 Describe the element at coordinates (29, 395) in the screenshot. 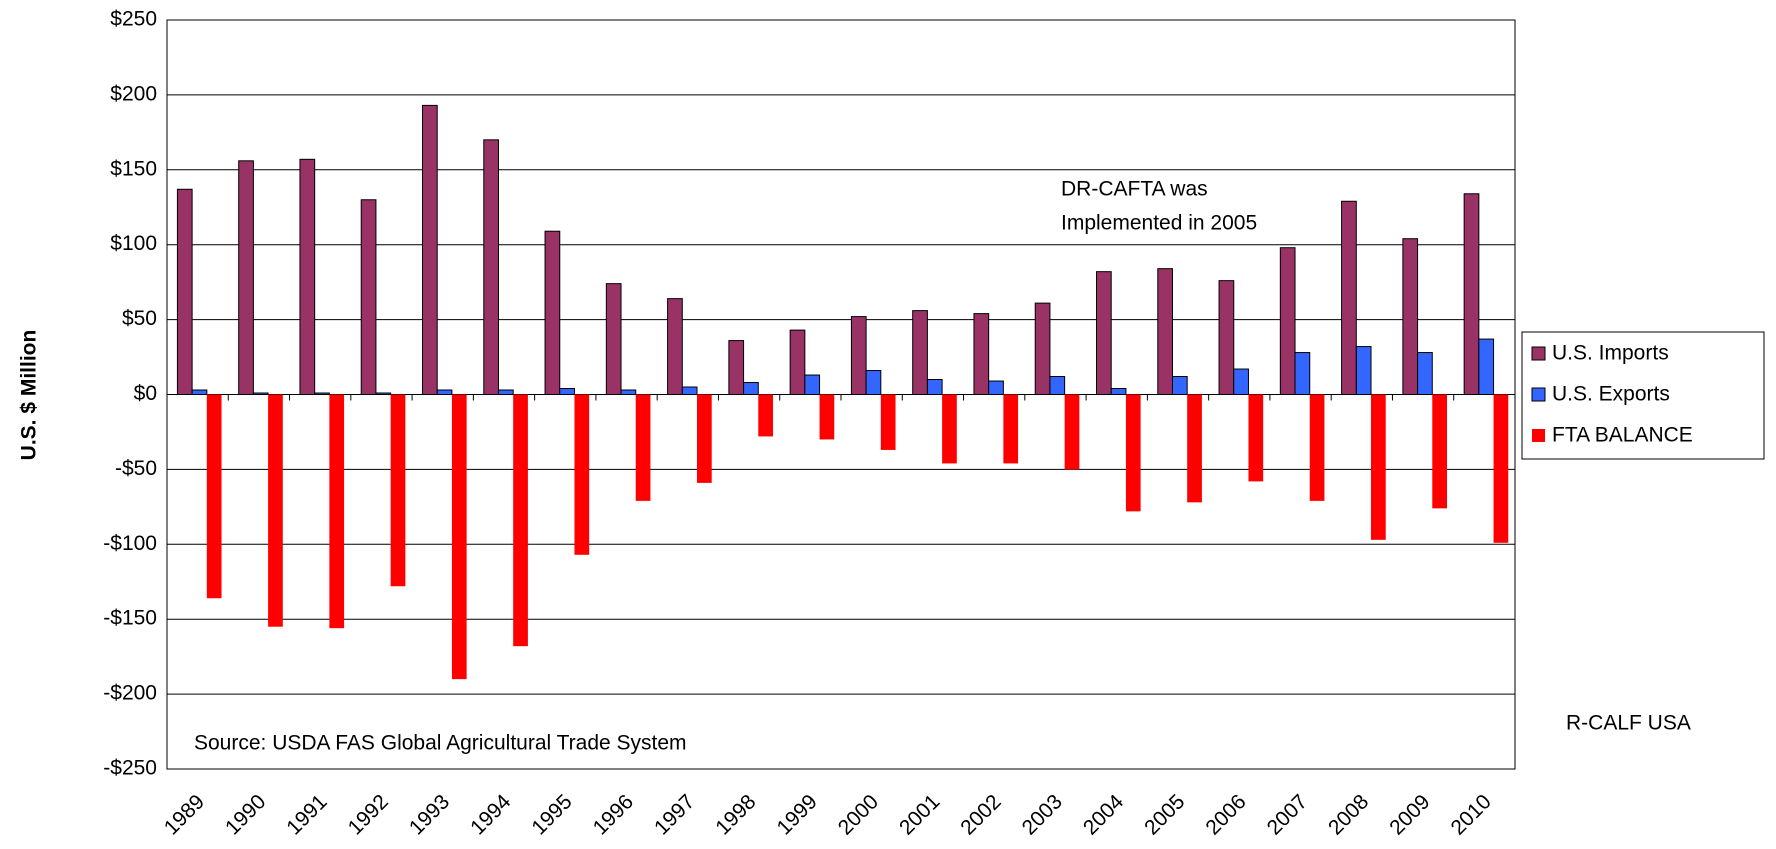

I see `y-axis-label: U.S. $ Million` at that location.